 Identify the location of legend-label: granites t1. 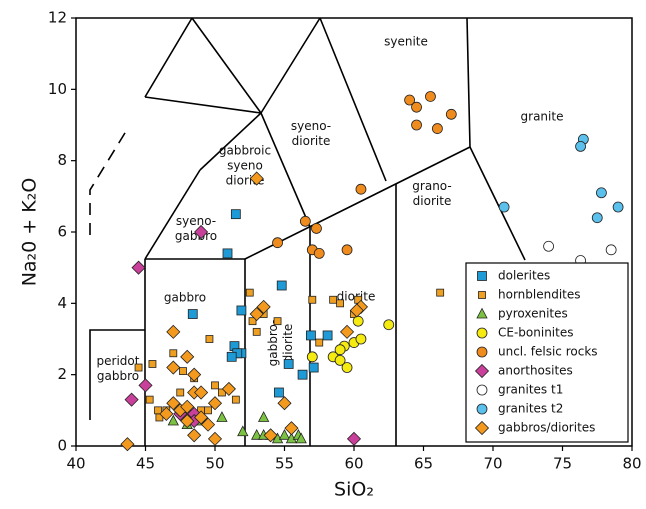
(530, 390).